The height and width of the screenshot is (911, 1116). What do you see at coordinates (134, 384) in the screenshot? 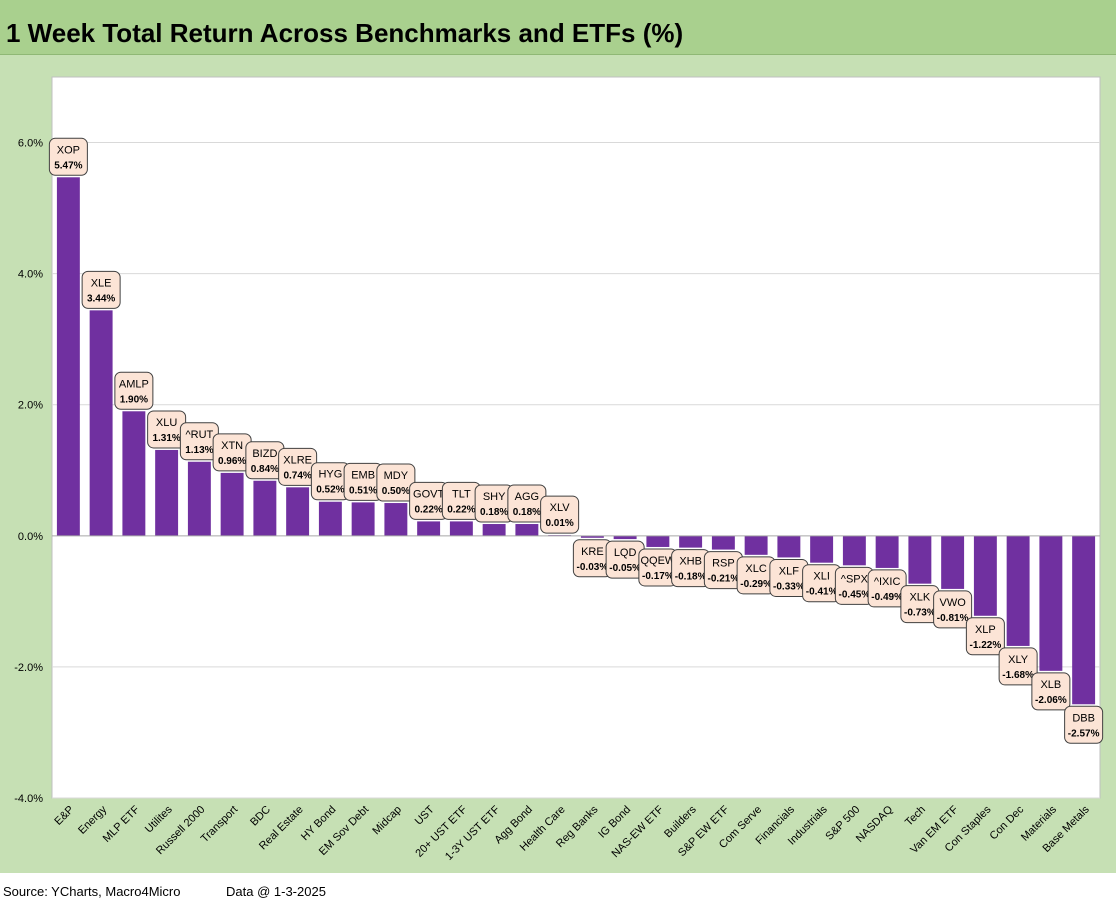
I see `data-label-ticker: AMLP` at bounding box center [134, 384].